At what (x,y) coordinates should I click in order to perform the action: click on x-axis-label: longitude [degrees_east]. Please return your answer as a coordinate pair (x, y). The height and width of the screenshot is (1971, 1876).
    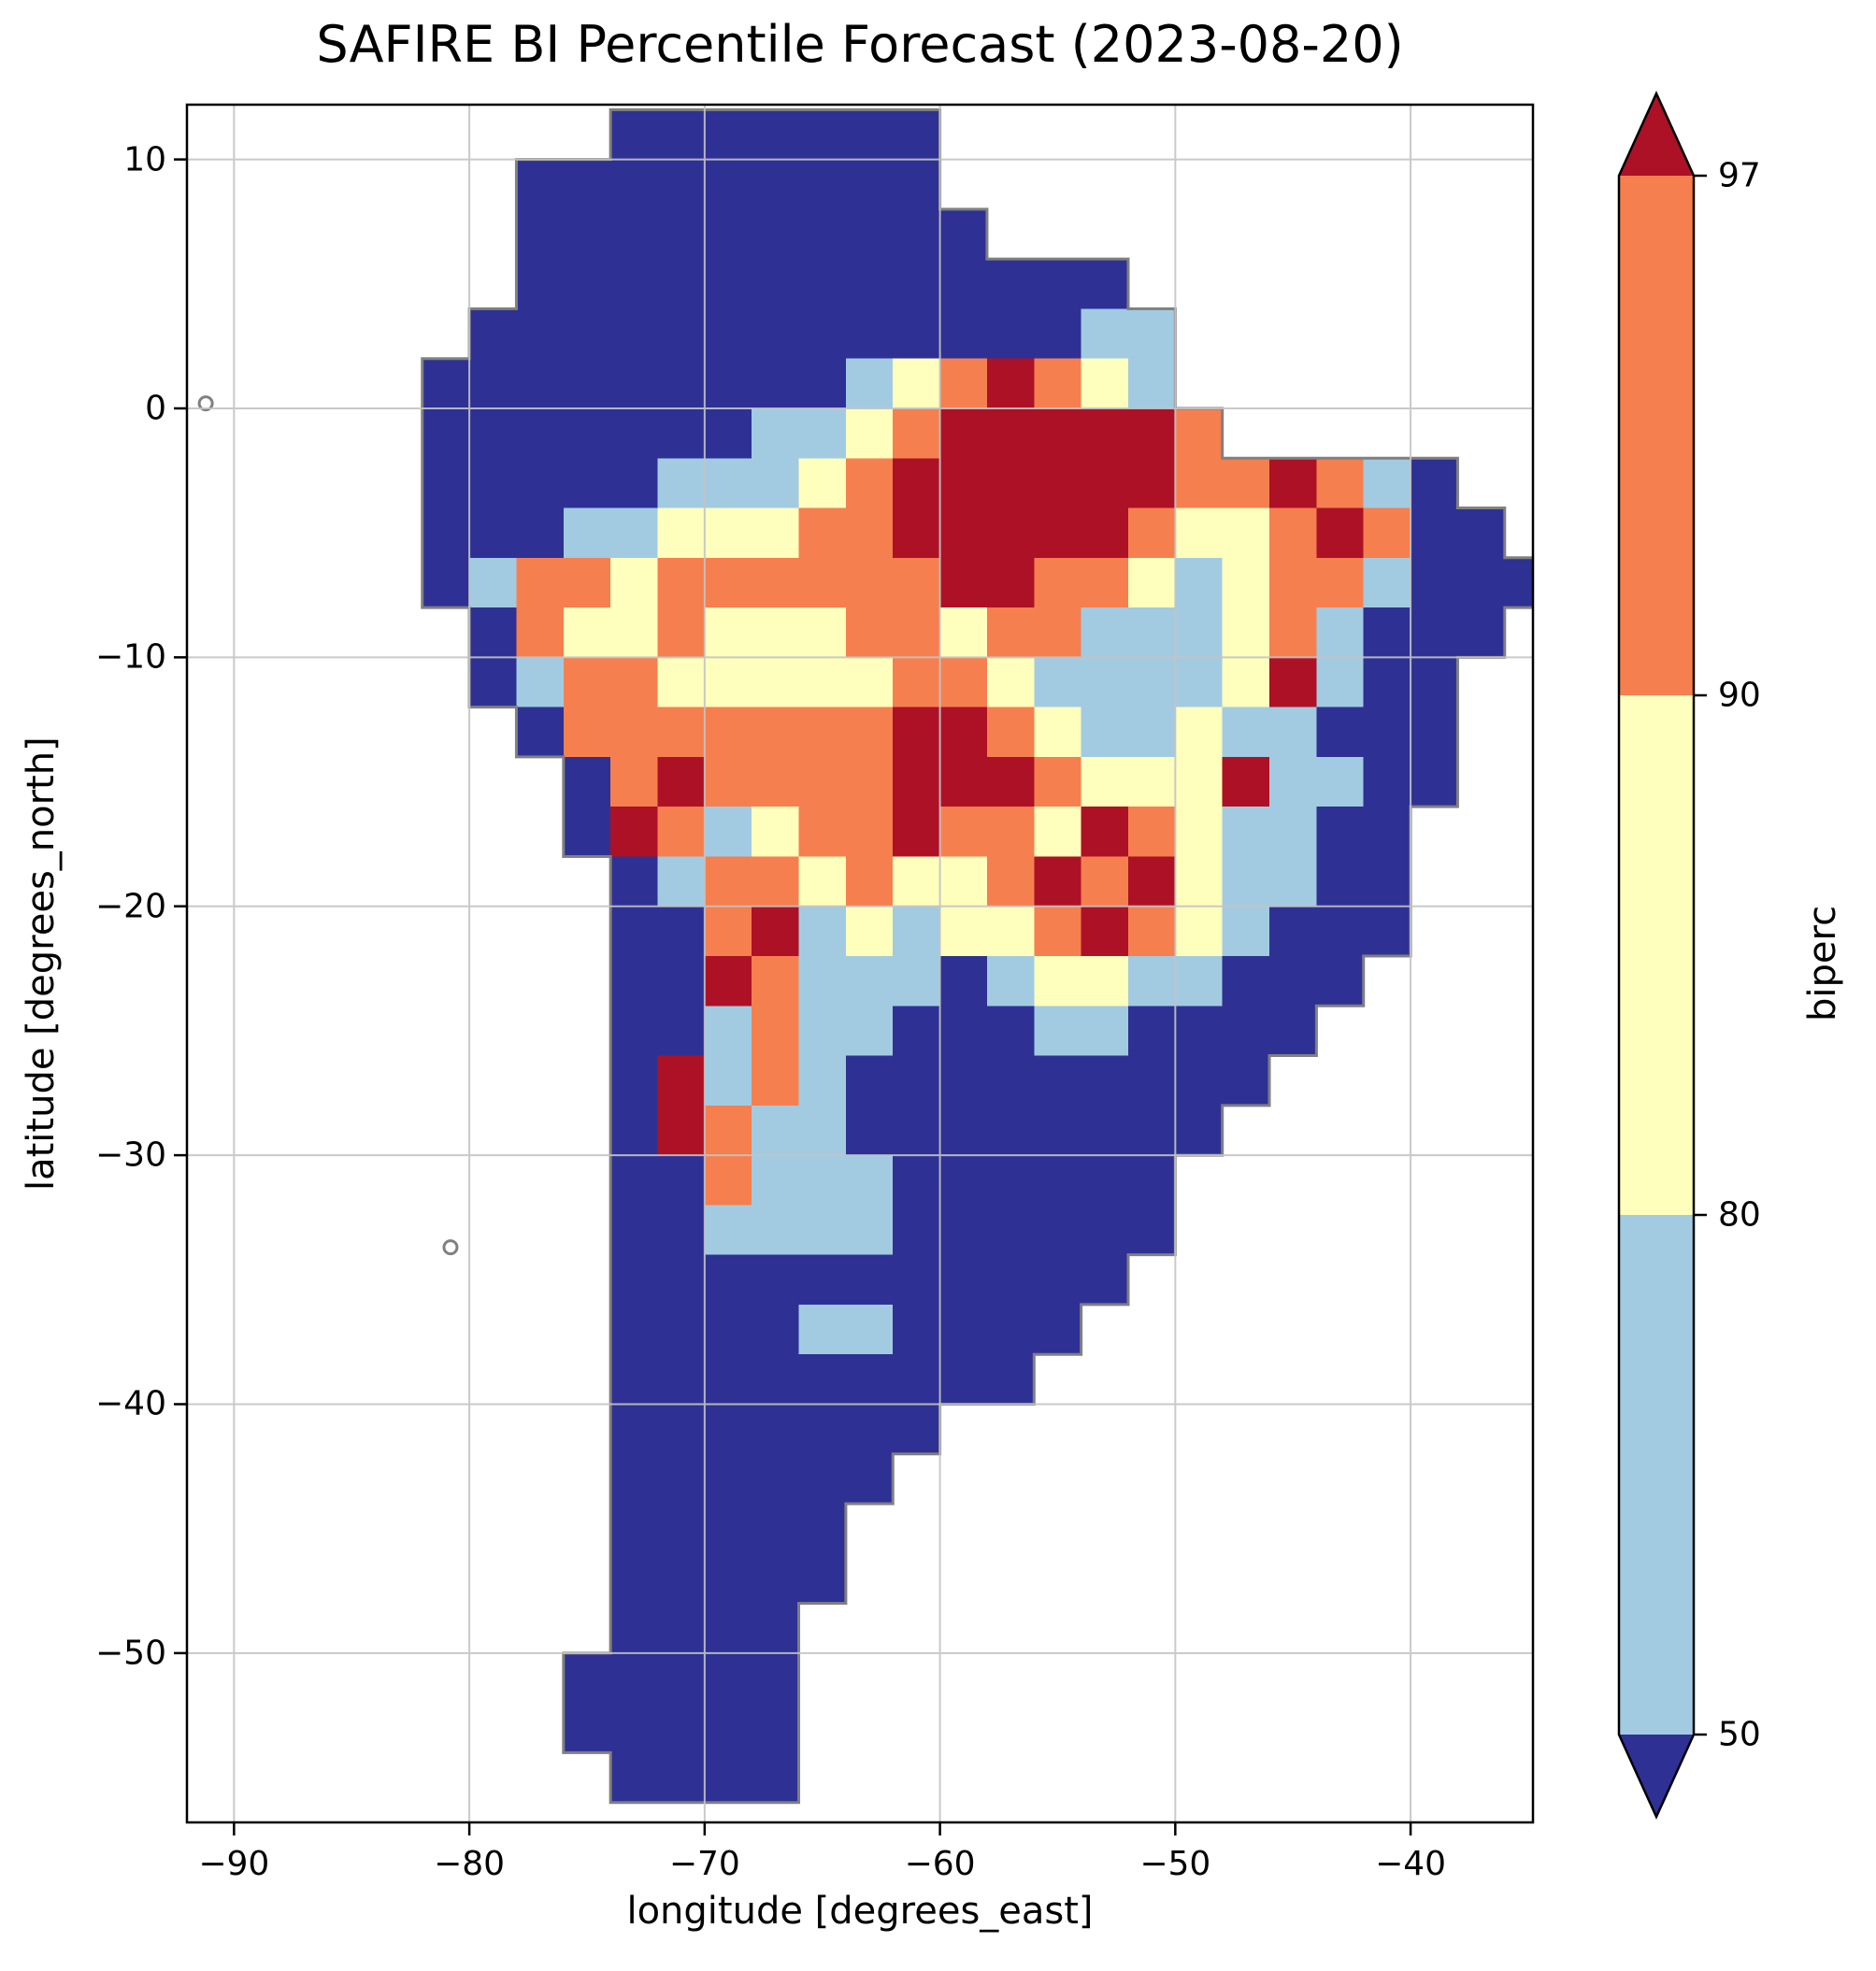
    Looking at the image, I should click on (860, 1911).